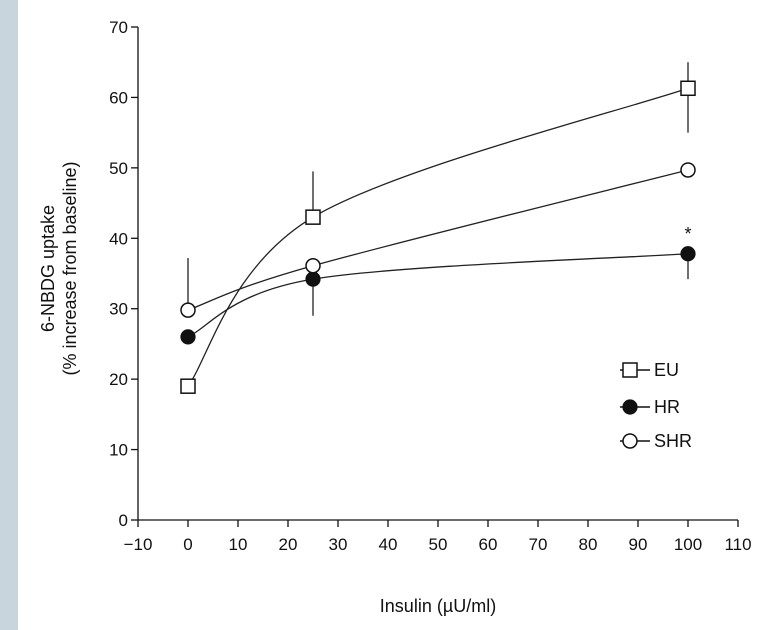 The height and width of the screenshot is (630, 782). What do you see at coordinates (438, 295) in the screenshot?
I see `series-line-hr` at bounding box center [438, 295].